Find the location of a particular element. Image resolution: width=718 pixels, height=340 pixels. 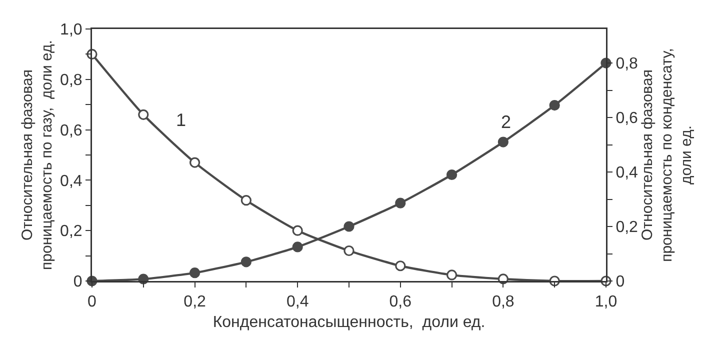

y-tick-label: 0,8 is located at coordinates (71, 80).